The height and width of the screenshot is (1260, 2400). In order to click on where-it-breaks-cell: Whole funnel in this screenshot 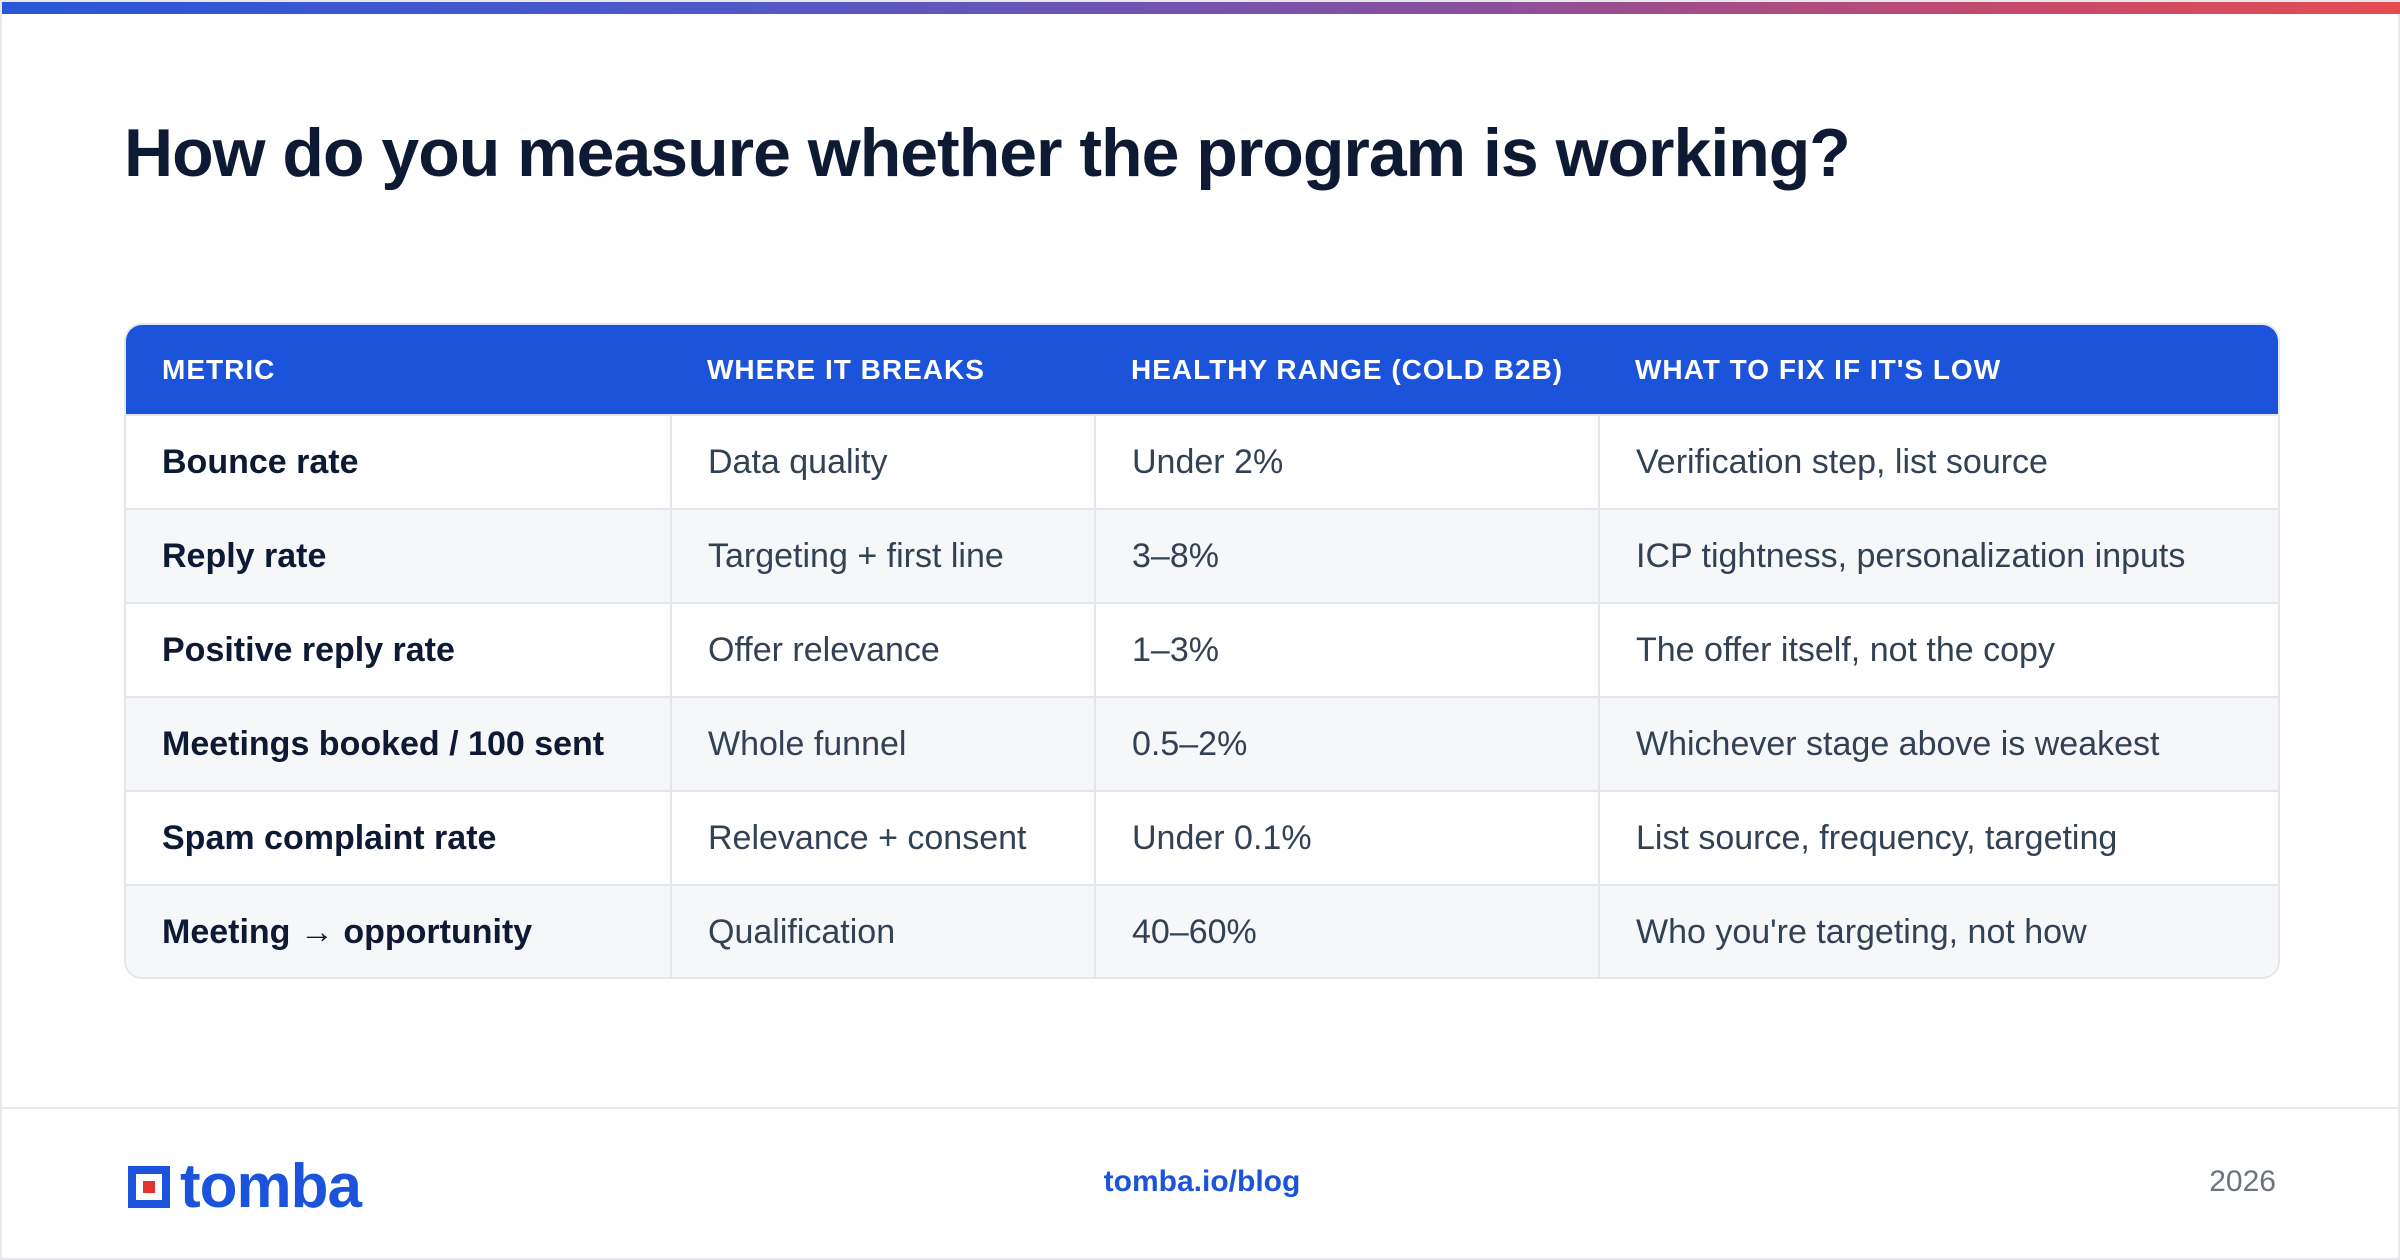, I will do `click(882, 743)`.